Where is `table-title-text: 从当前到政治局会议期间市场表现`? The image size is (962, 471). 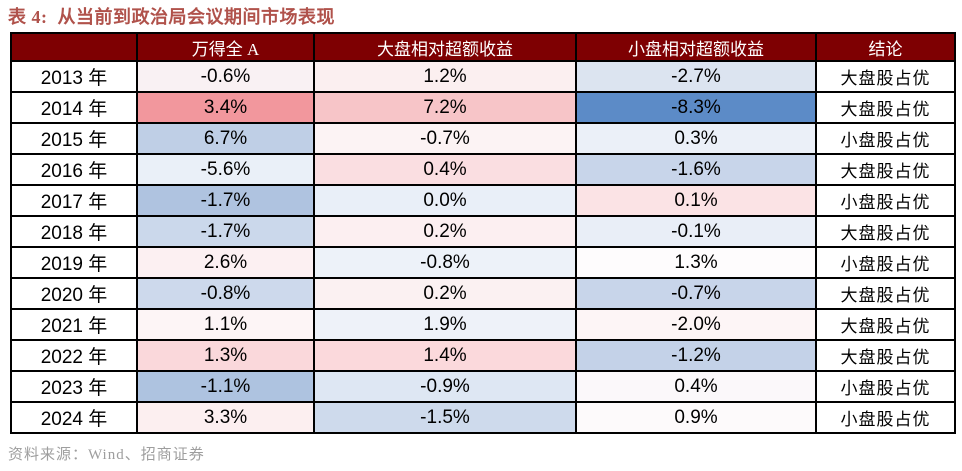
table-title-text: 从当前到政治局会议期间市场表现 is located at coordinates (196, 17).